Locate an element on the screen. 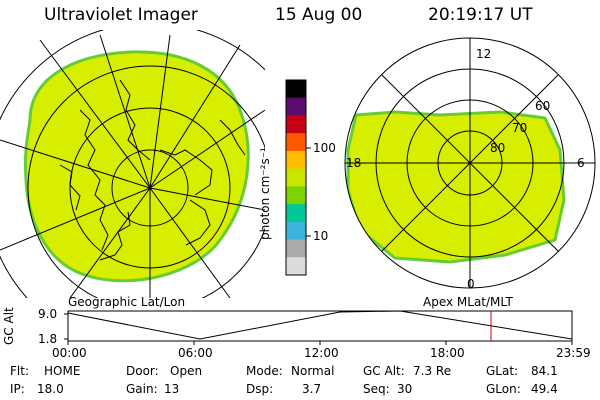 The height and width of the screenshot is (400, 600). altitude-ytick-low: 1.8 is located at coordinates (48, 339).